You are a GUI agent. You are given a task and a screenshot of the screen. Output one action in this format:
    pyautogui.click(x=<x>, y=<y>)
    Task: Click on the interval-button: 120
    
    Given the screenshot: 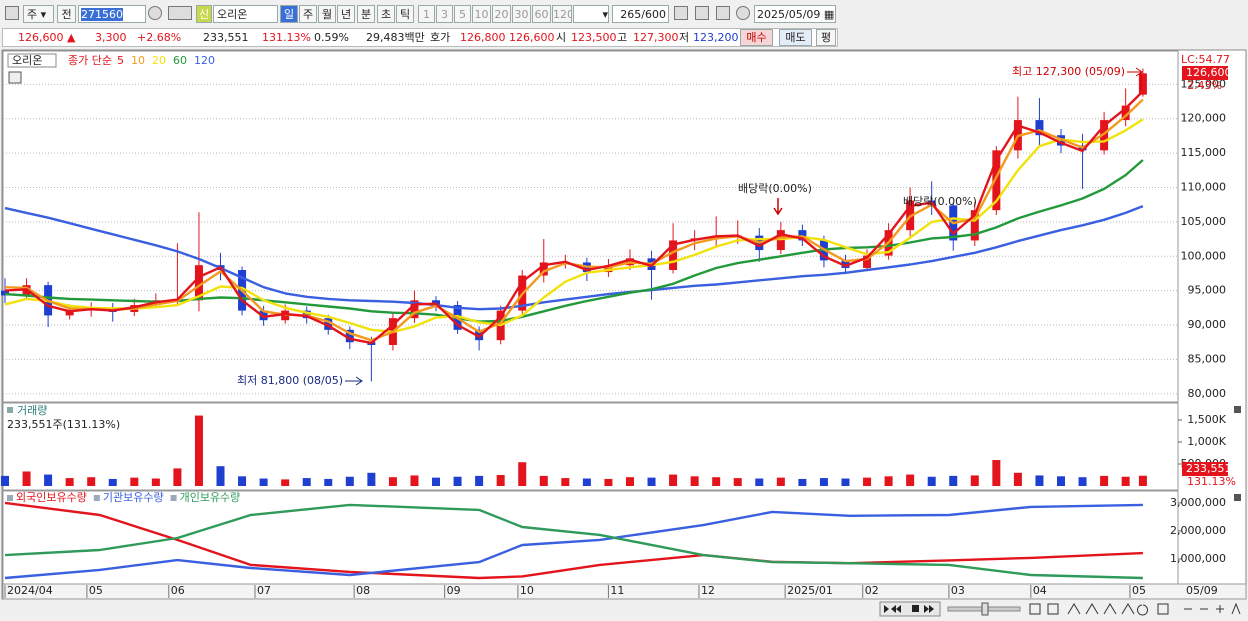 What is the action you would take?
    pyautogui.click(x=562, y=14)
    